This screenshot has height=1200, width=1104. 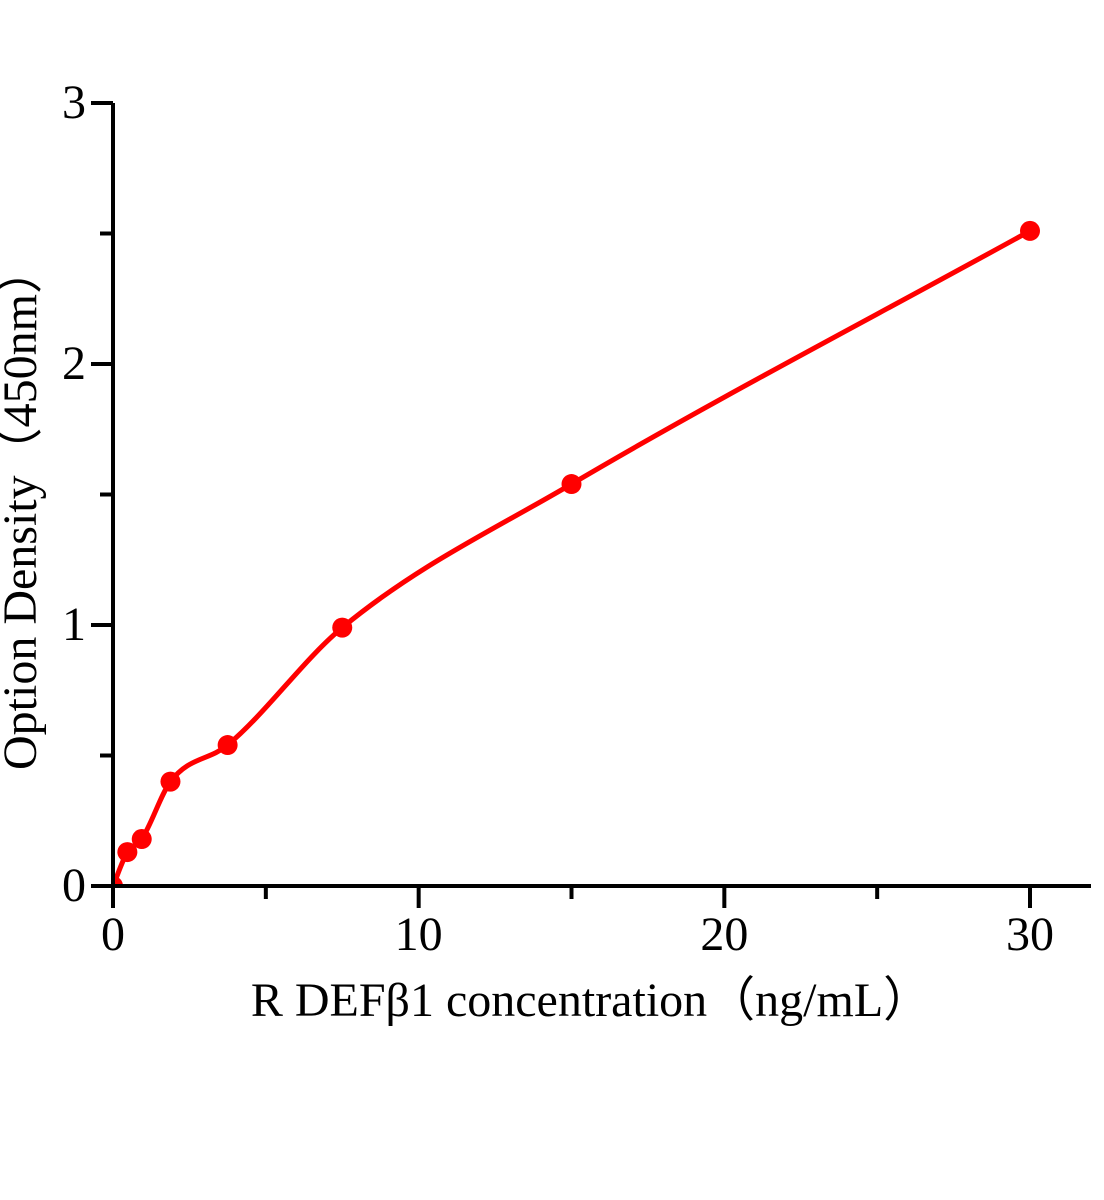 I want to click on y-tick-label: 0, so click(x=74, y=885).